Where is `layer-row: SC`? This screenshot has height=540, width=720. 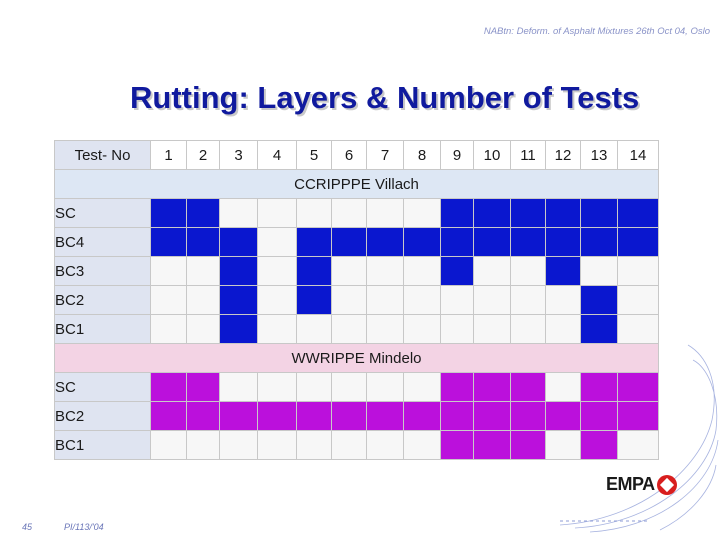
layer-row: SC is located at coordinates (356, 213).